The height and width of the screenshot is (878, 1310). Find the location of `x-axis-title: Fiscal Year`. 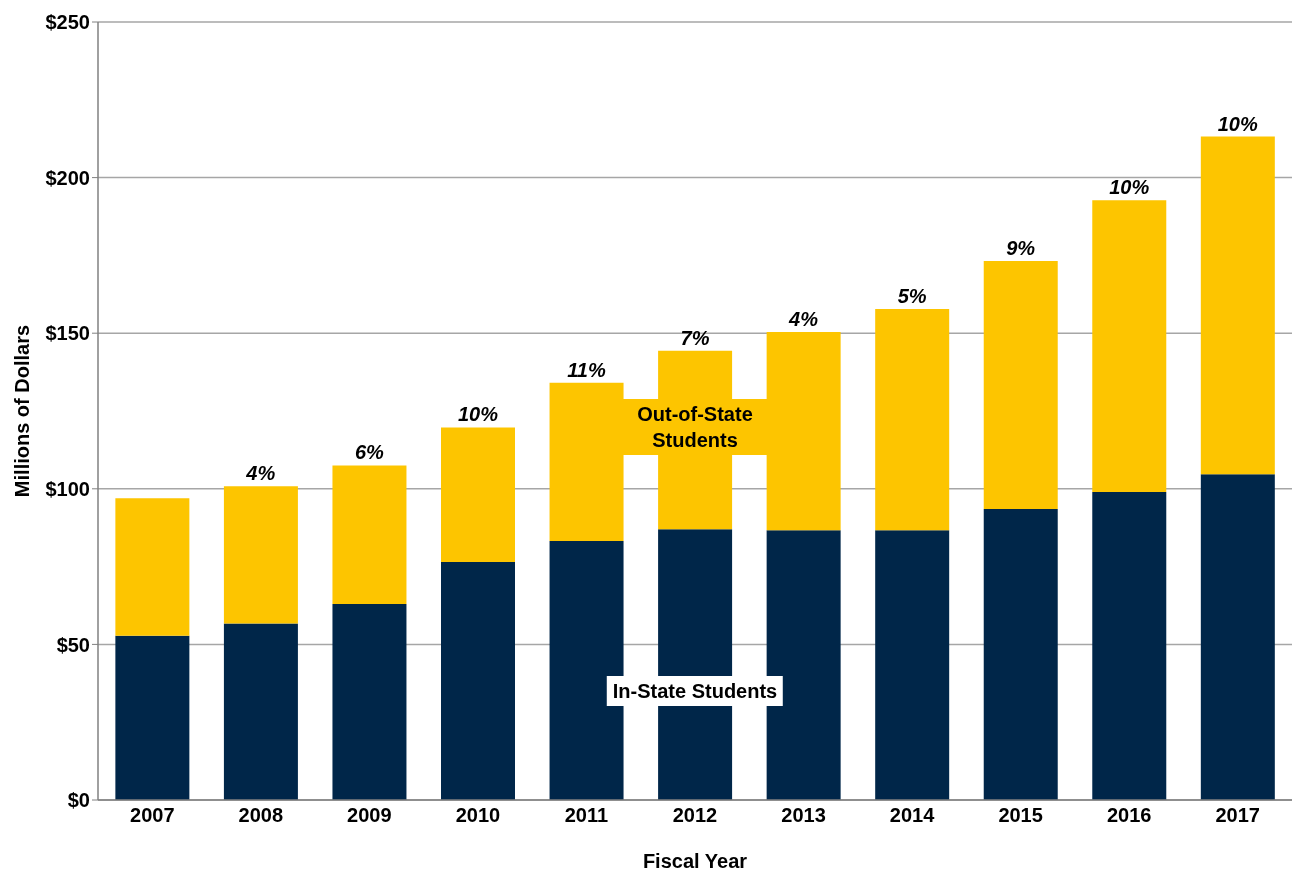

x-axis-title: Fiscal Year is located at coordinates (695, 861).